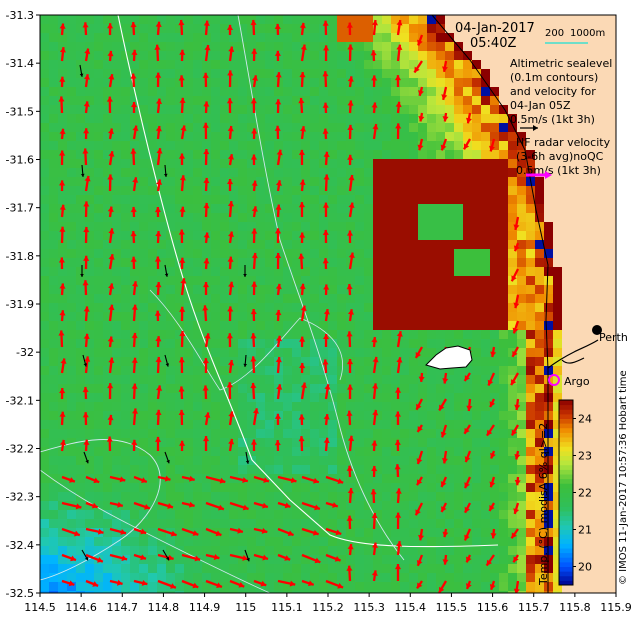  I want to click on hf-legend-line-2: (3-6h avg)noQC, so click(560, 156).